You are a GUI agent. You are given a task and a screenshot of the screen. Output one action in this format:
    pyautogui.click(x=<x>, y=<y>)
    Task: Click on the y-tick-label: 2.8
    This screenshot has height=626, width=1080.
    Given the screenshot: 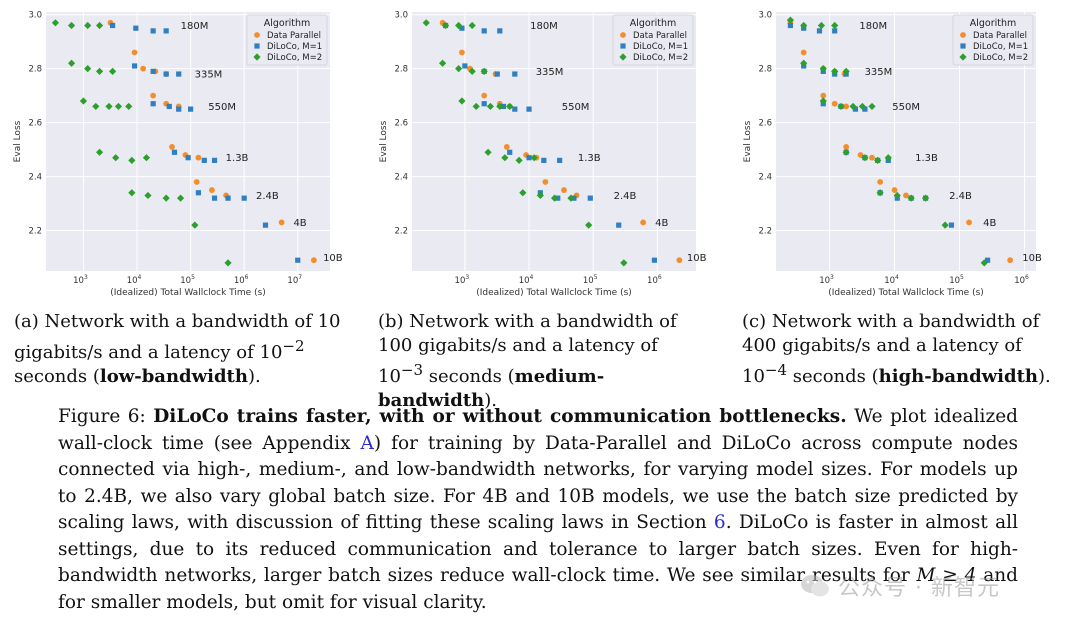 What is the action you would take?
    pyautogui.click(x=35, y=70)
    